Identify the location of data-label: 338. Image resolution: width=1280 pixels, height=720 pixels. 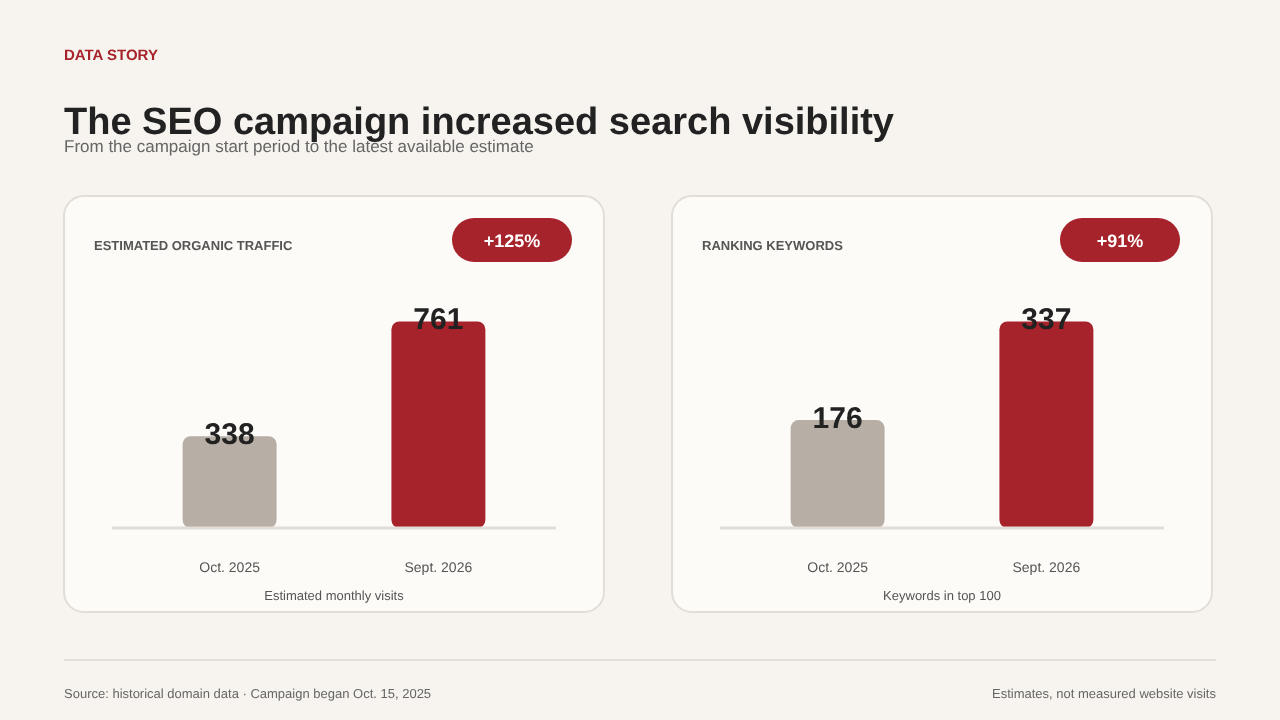
(229, 435).